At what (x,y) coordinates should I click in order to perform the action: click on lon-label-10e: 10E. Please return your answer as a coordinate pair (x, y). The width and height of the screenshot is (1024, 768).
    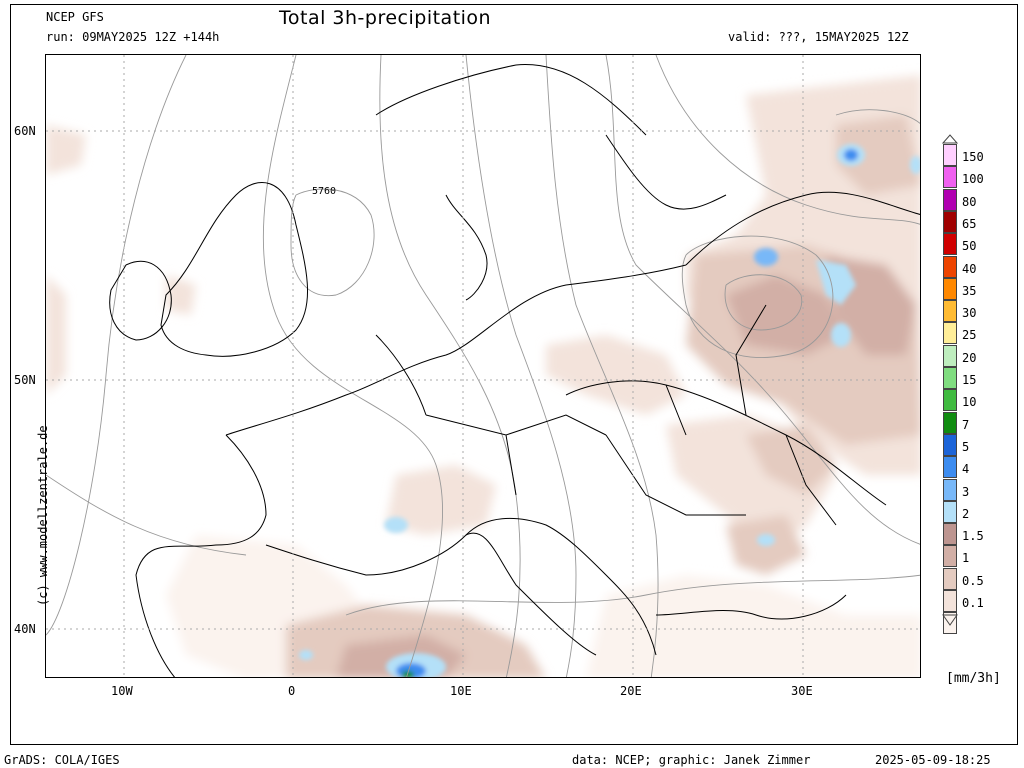
    Looking at the image, I should click on (461, 691).